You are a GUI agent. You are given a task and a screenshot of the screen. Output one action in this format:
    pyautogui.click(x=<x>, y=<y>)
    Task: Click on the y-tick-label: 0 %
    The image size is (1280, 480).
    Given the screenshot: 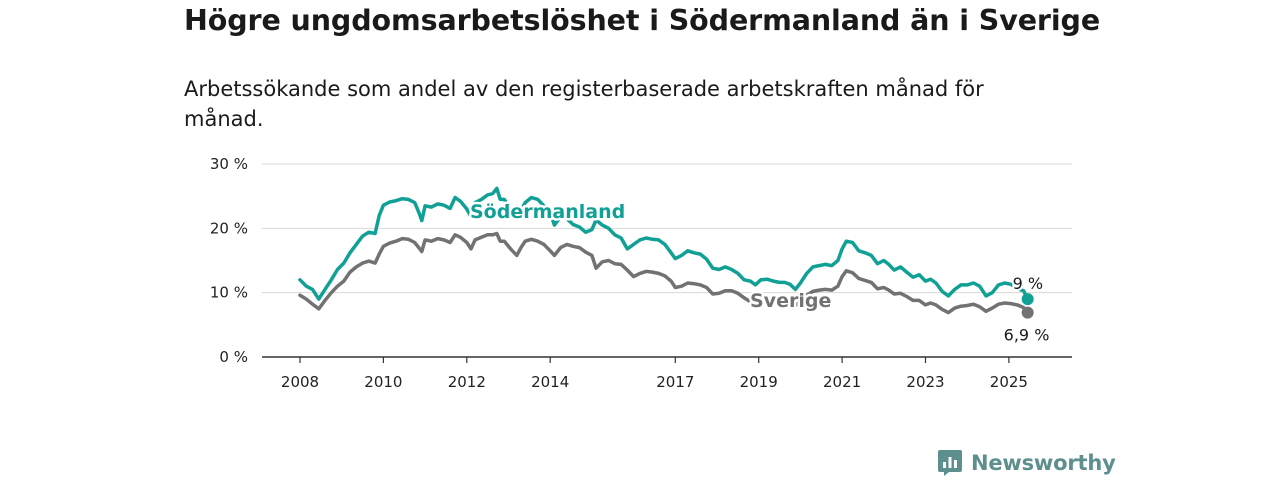 What is the action you would take?
    pyautogui.click(x=233, y=357)
    